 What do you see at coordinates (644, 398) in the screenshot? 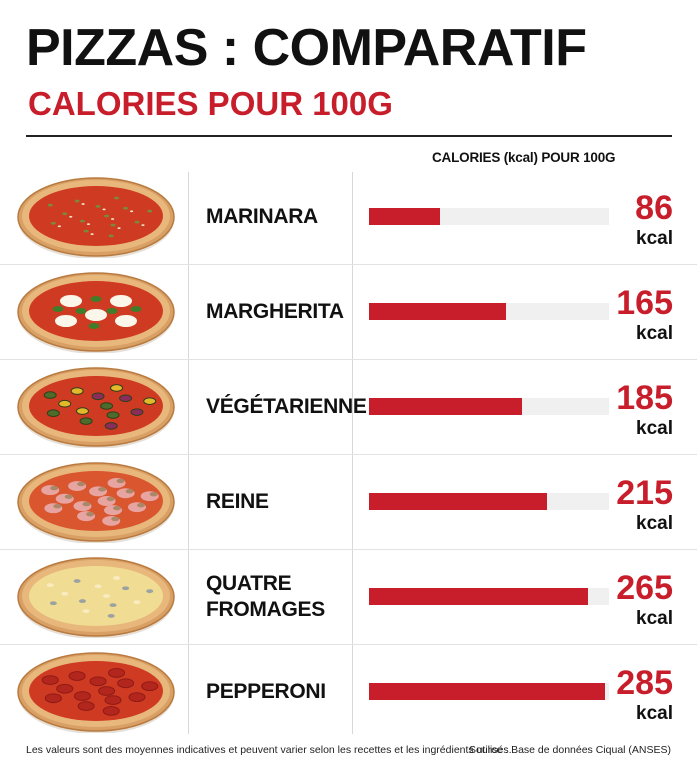
I see `value-label: 185` at bounding box center [644, 398].